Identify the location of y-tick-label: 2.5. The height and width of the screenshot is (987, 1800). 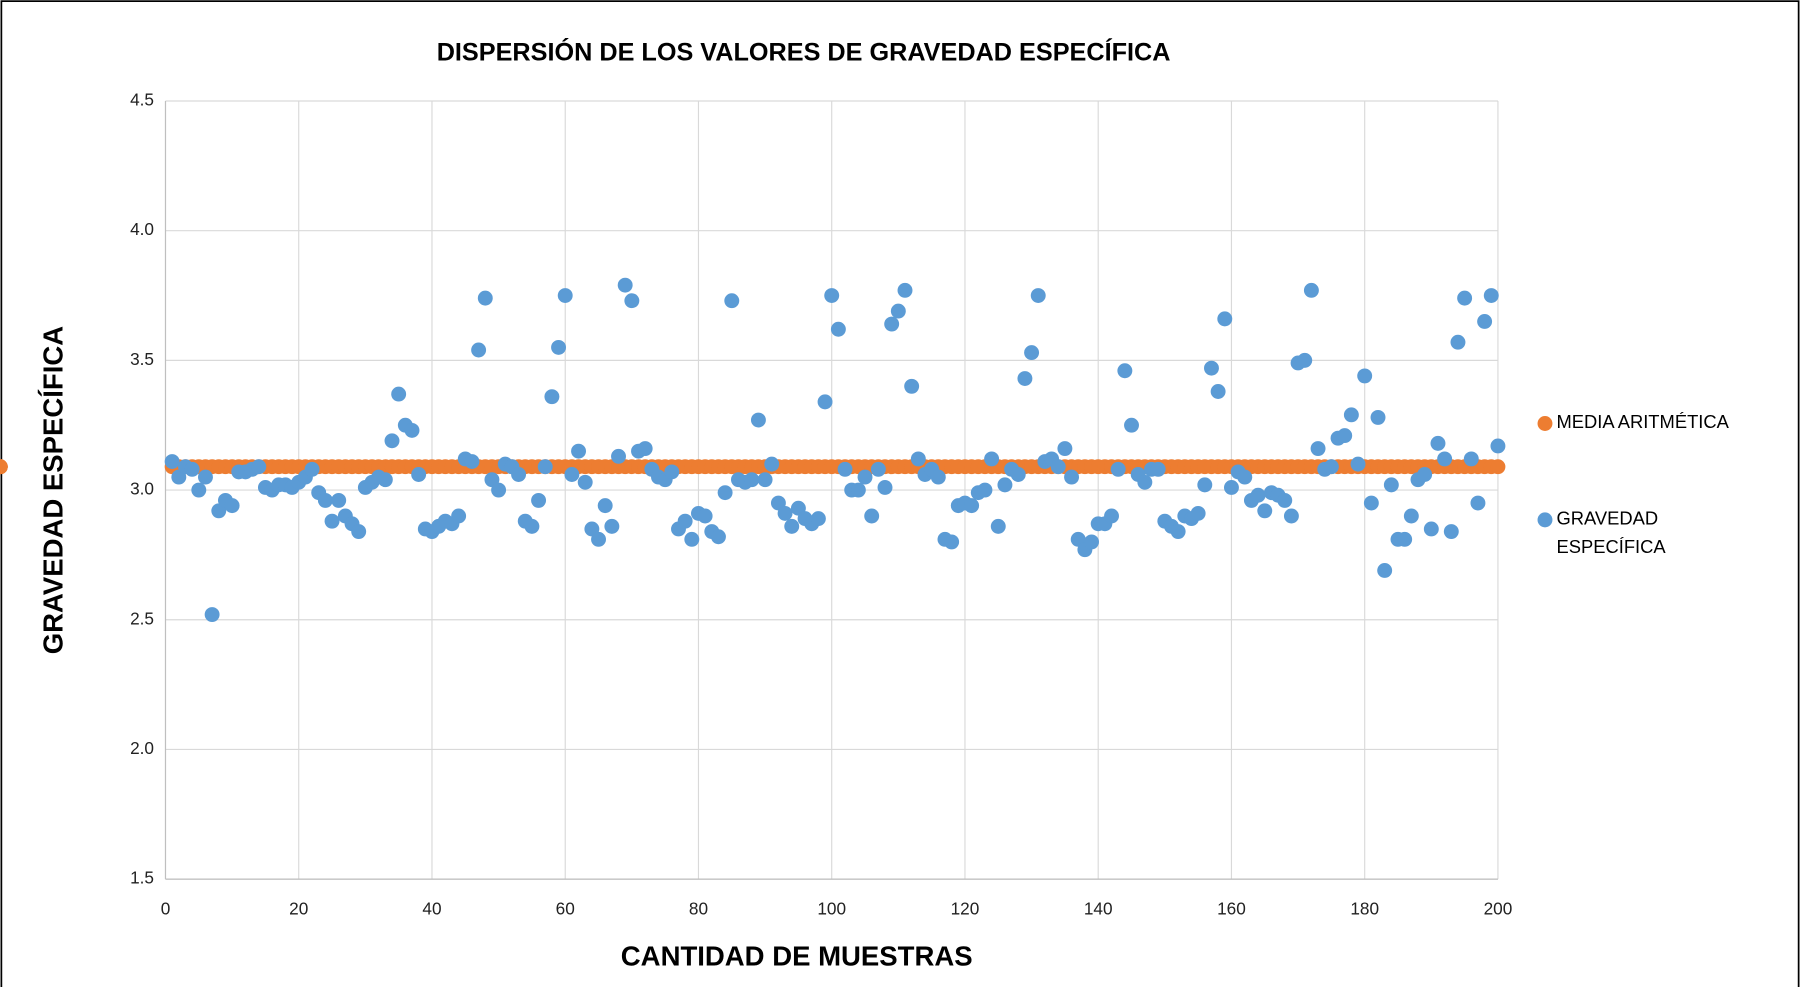
(142, 618).